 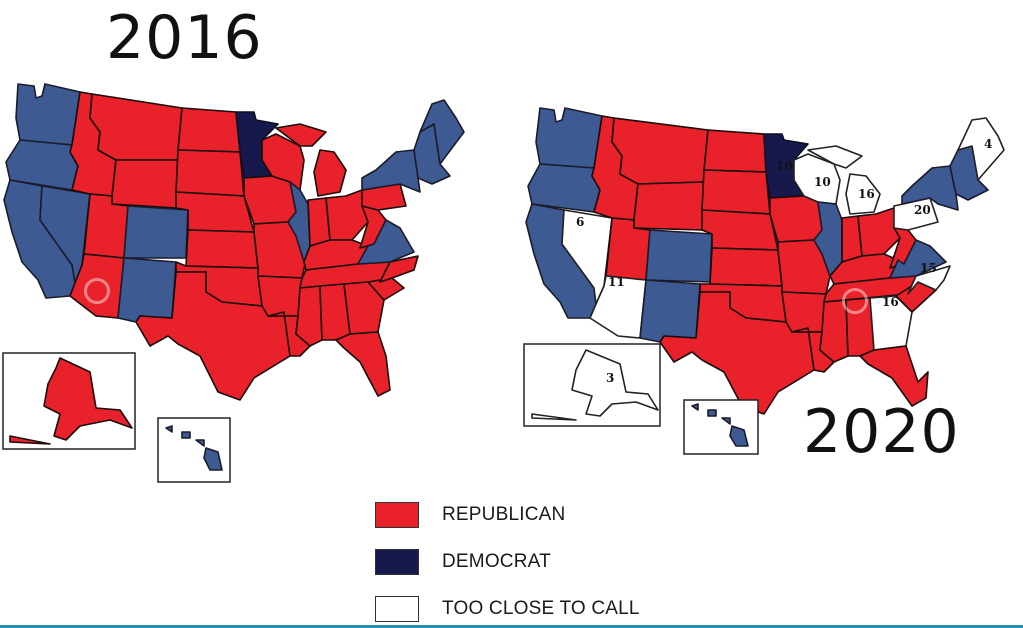 What do you see at coordinates (610, 378) in the screenshot?
I see `ev-label-alaska: 3` at bounding box center [610, 378].